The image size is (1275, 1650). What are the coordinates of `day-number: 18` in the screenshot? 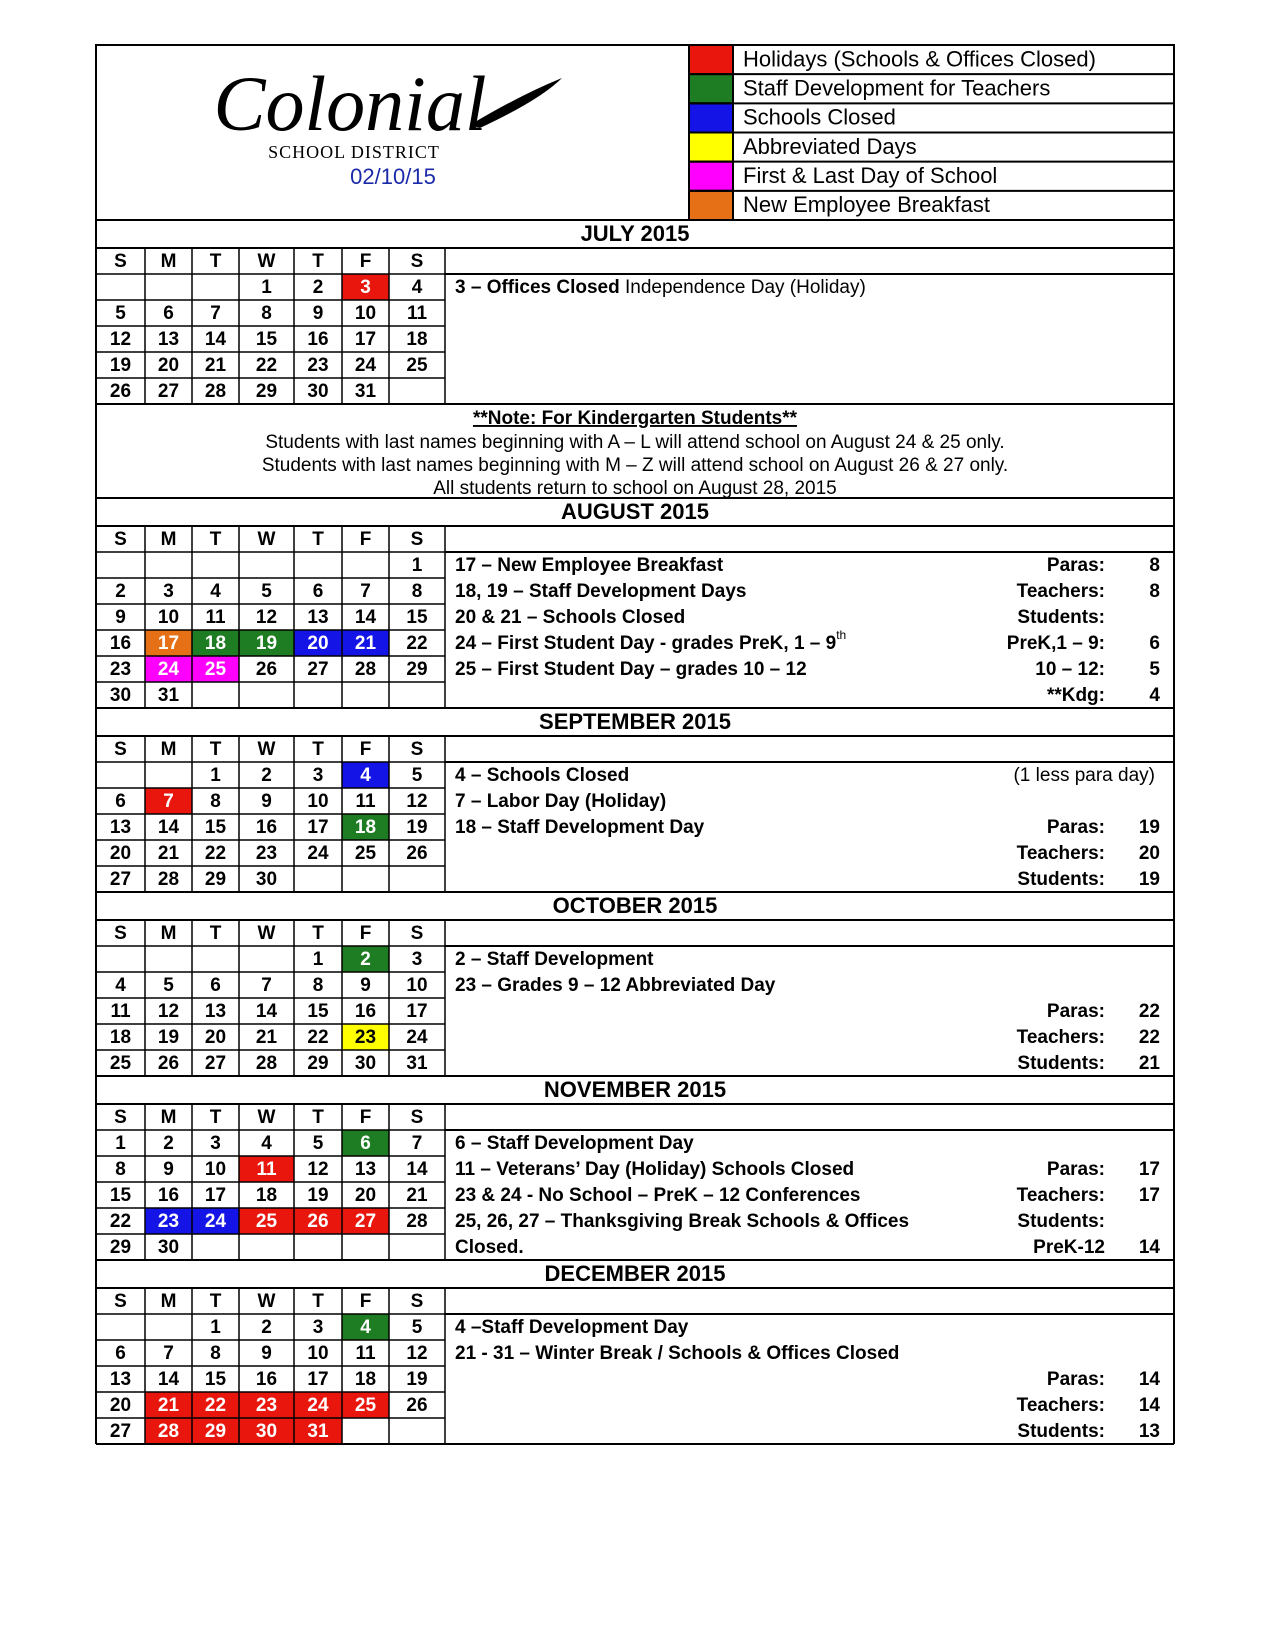 It's located at (215, 643).